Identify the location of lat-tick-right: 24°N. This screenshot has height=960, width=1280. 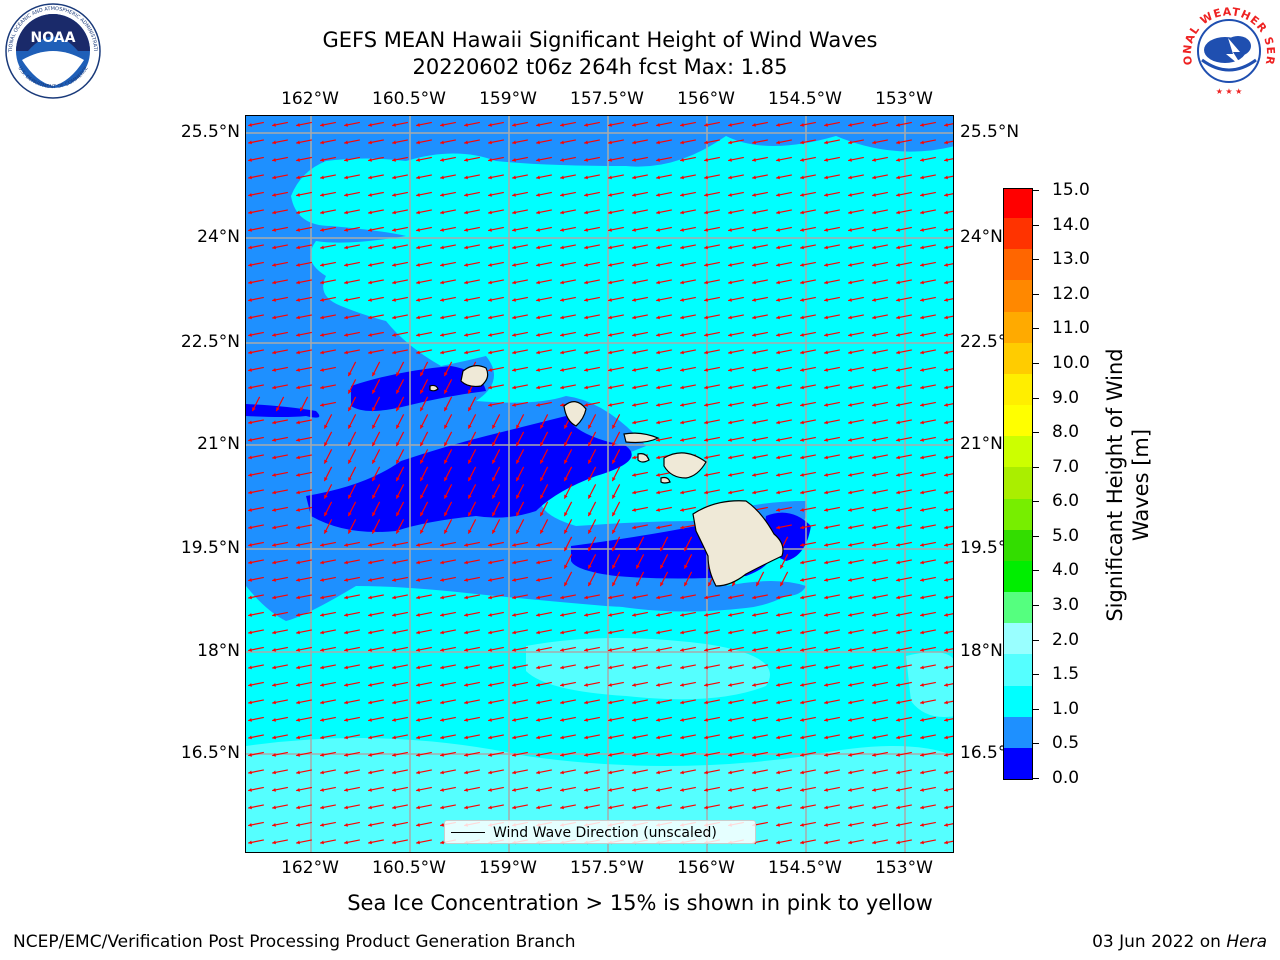
(981, 237).